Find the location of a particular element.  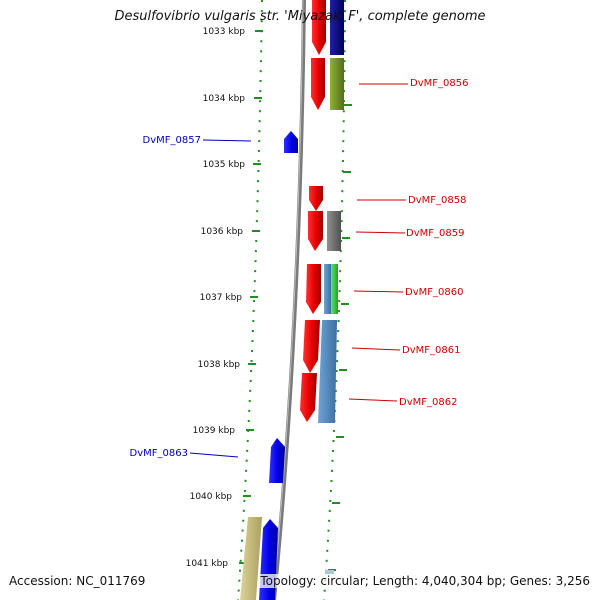

scale-label: 1033 kbp is located at coordinates (224, 32).